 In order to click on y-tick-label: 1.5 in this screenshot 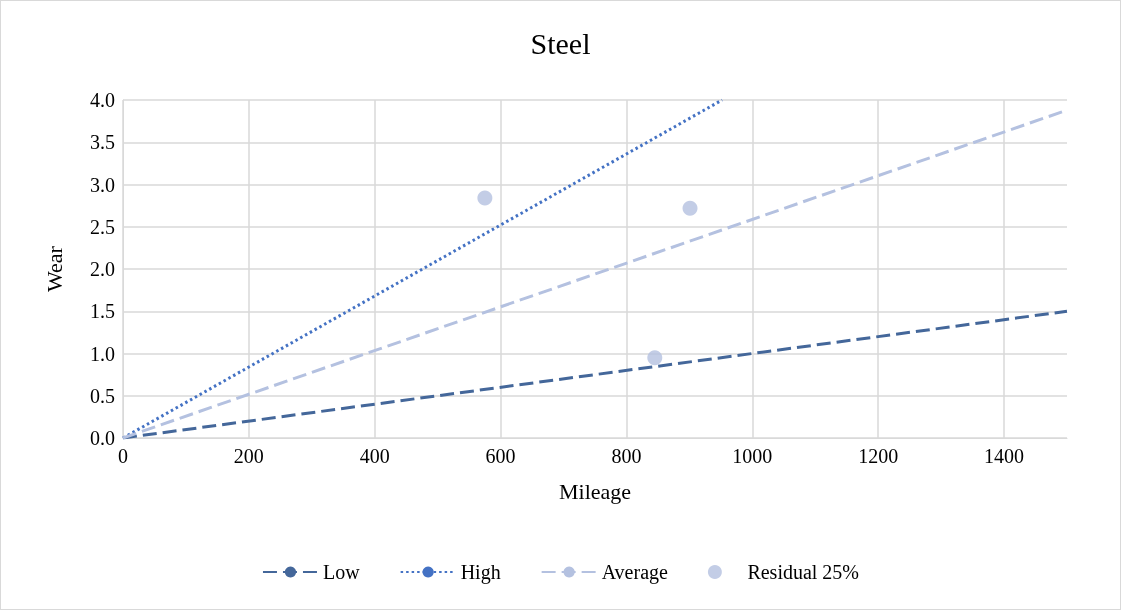, I will do `click(102, 311)`.